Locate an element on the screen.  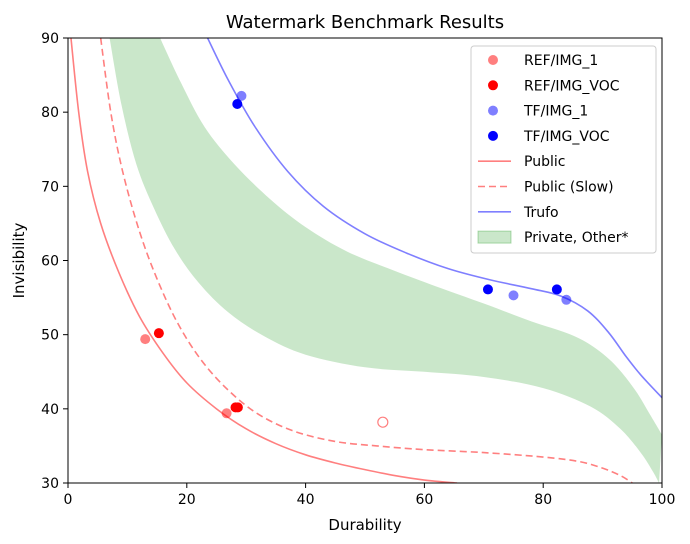
y-tick-label: 40 is located at coordinates (50, 410).